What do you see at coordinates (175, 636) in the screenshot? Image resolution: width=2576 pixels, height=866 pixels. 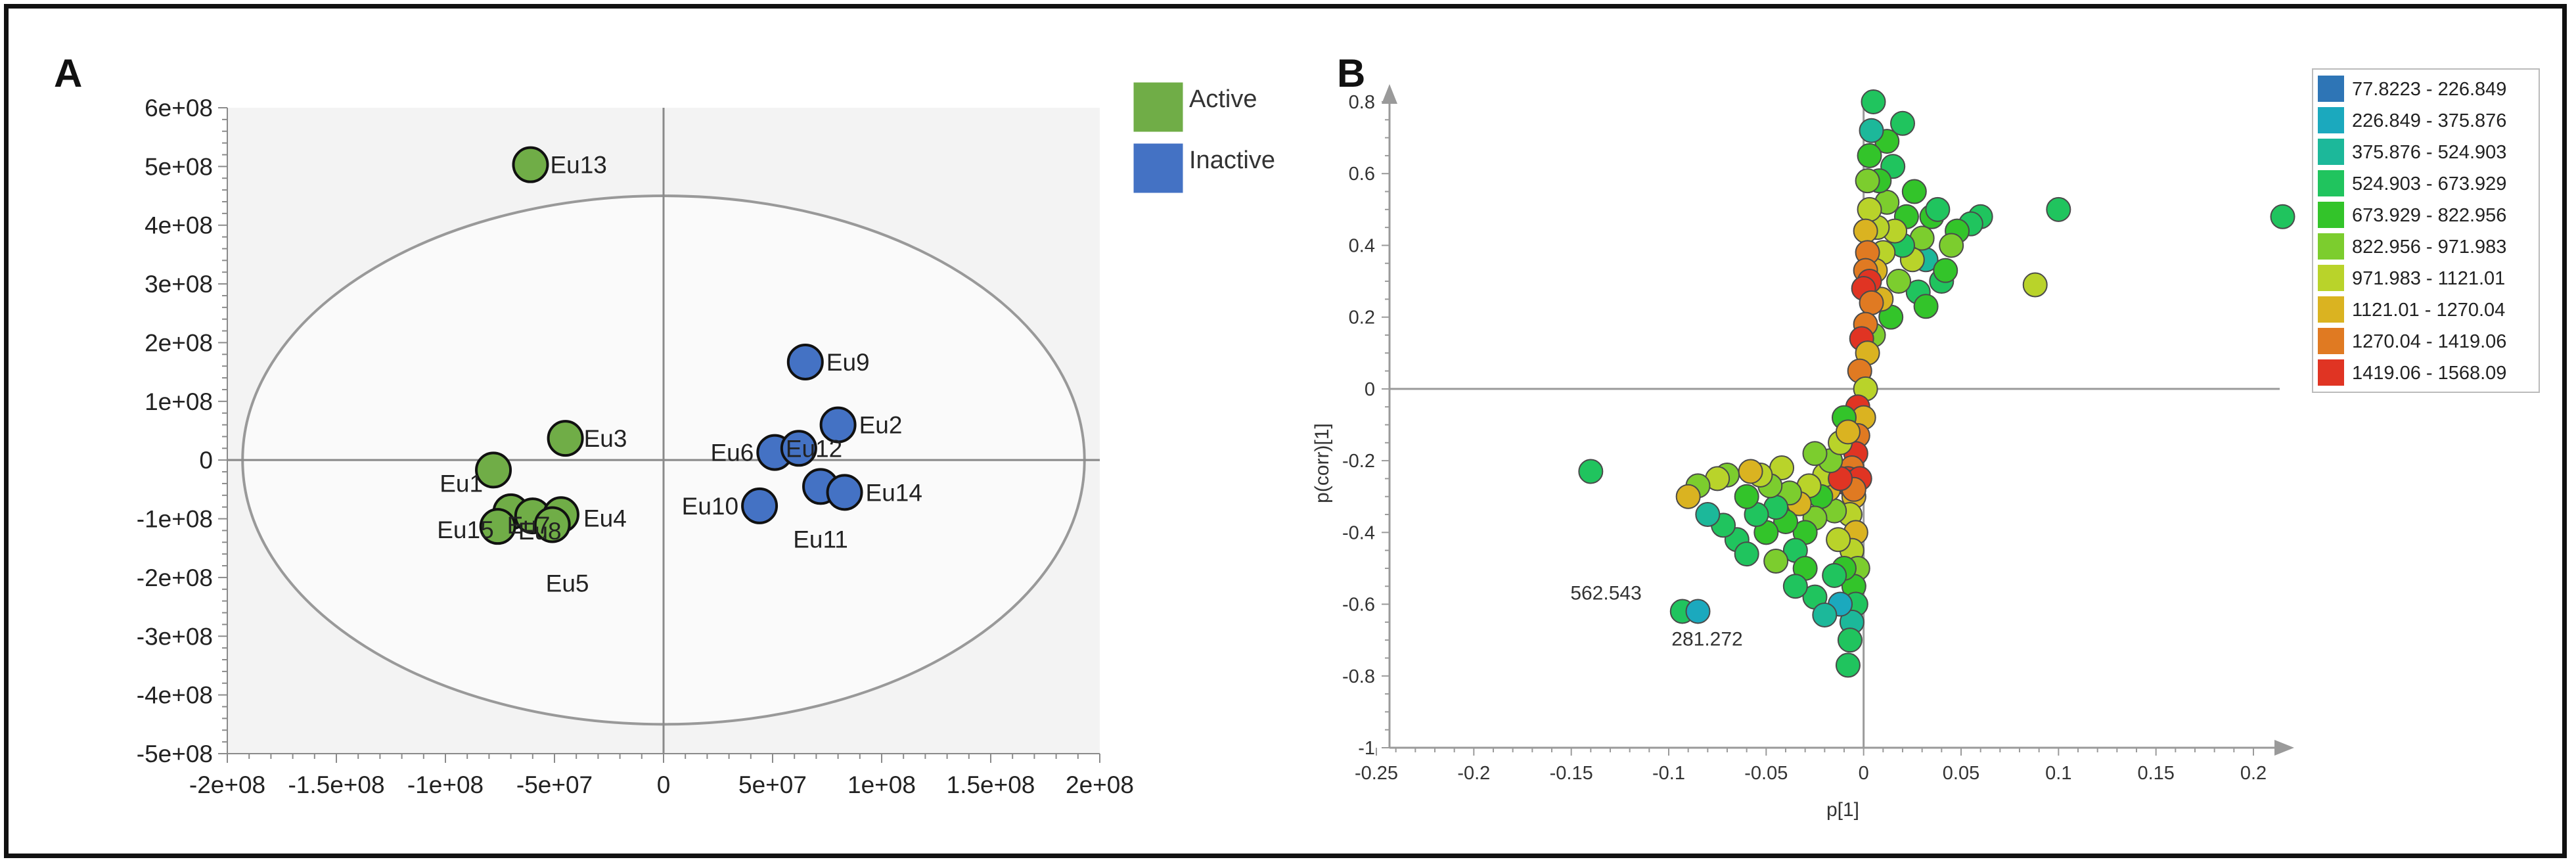 I see `panel-a-y-tick-label: -3e+08` at bounding box center [175, 636].